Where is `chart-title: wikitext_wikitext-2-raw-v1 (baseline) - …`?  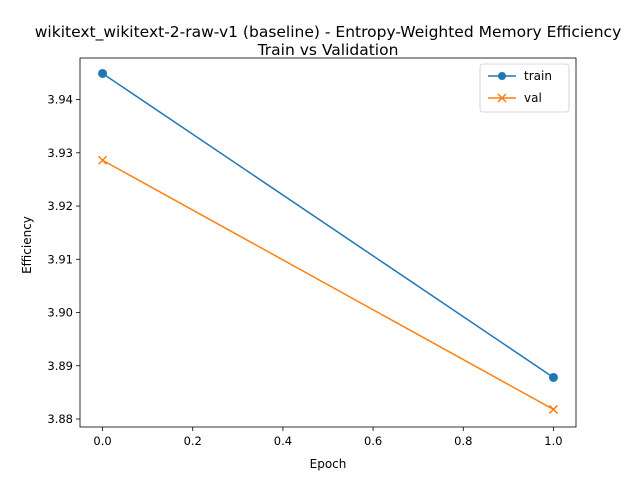
chart-title: wikitext_wikitext-2-raw-v1 (baseline) - … is located at coordinates (328, 32).